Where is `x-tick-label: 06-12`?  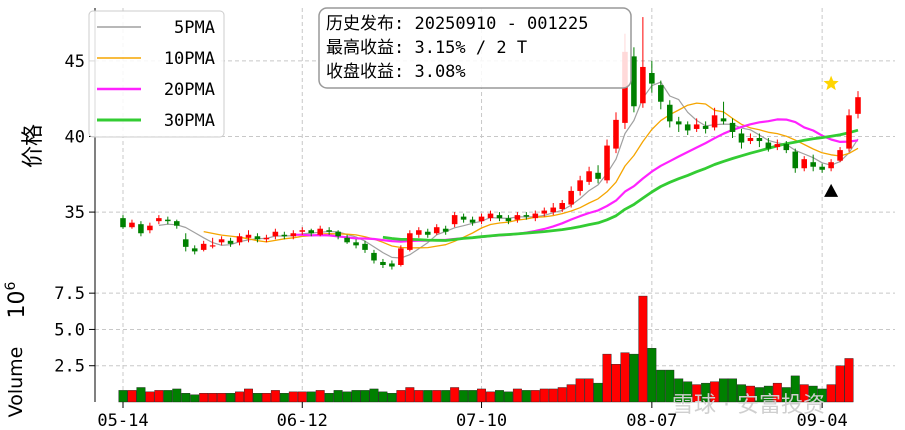 x-tick-label: 06-12 is located at coordinates (302, 420).